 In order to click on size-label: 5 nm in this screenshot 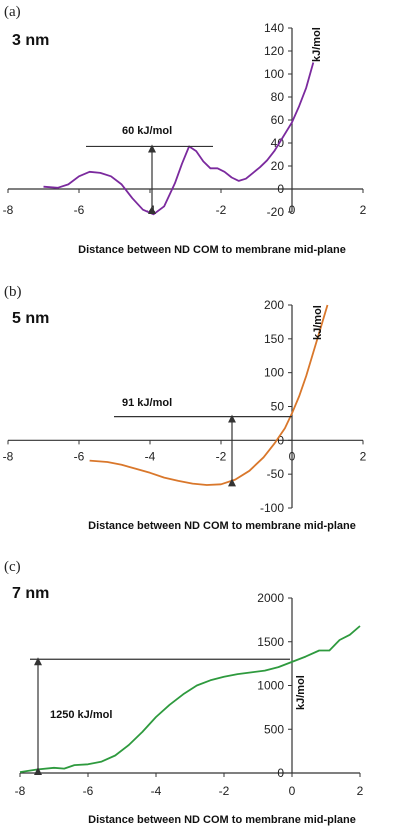, I will do `click(30, 318)`.